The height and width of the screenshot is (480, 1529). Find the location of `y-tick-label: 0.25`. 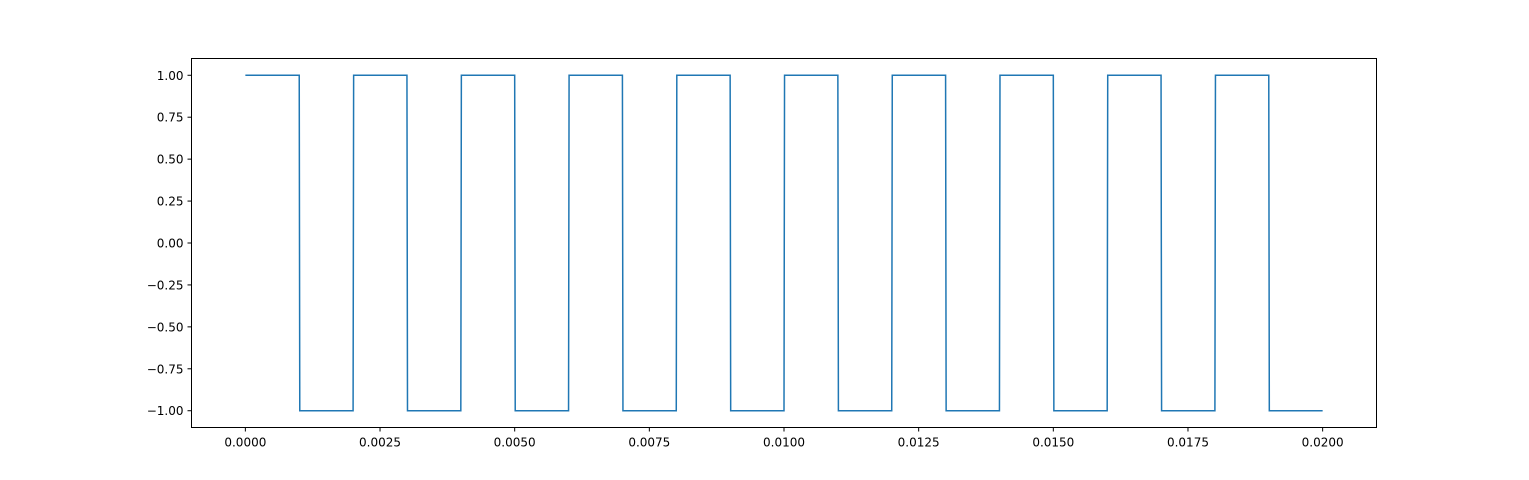

y-tick-label: 0.25 is located at coordinates (170, 202).